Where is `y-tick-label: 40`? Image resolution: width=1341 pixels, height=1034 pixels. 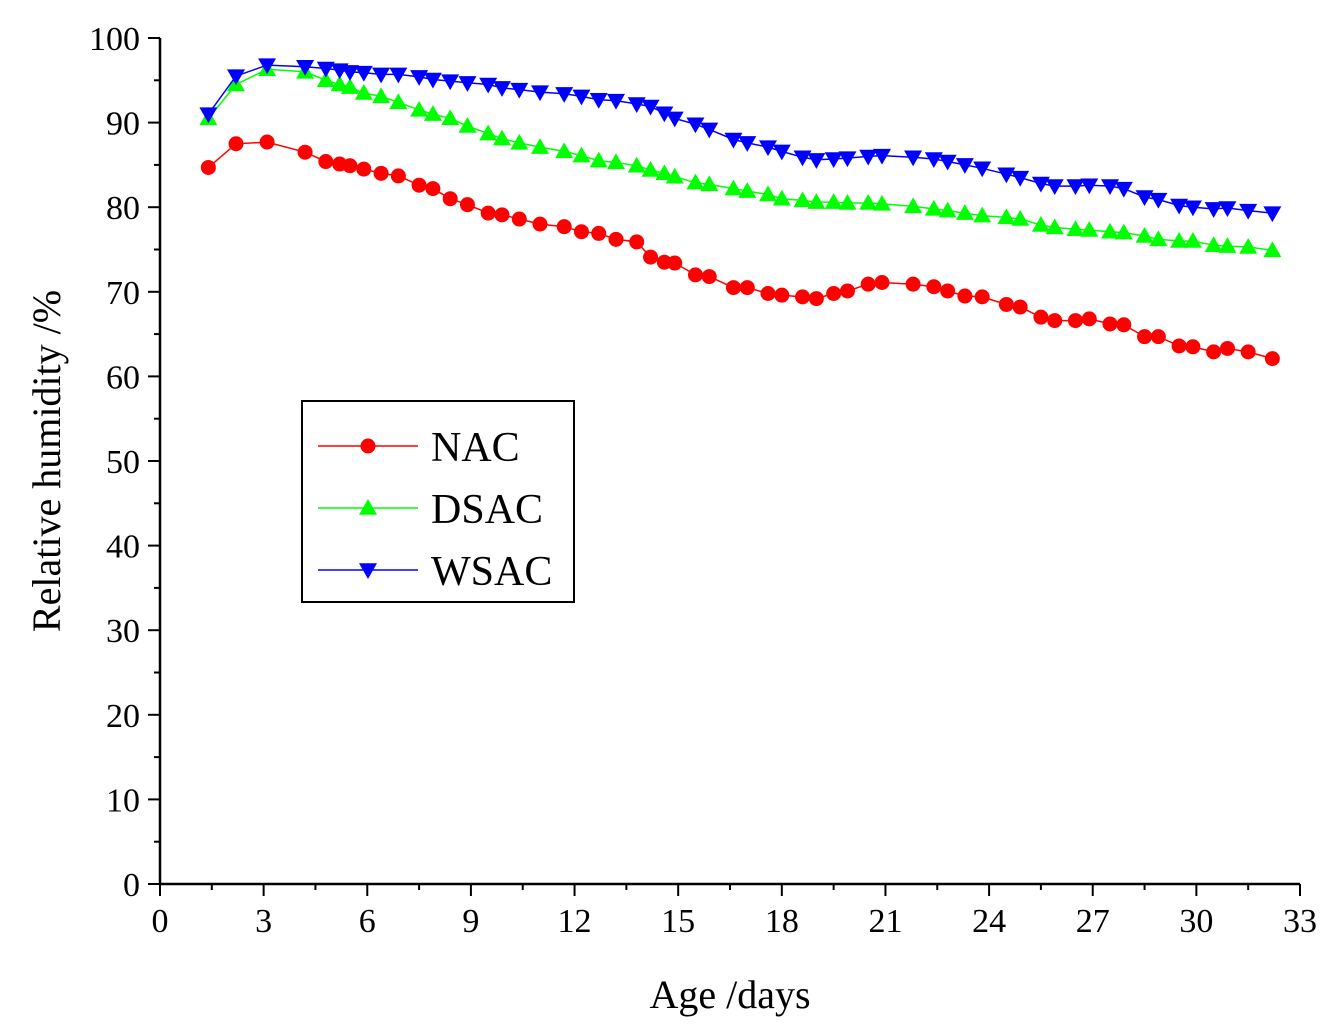 y-tick-label: 40 is located at coordinates (123, 547).